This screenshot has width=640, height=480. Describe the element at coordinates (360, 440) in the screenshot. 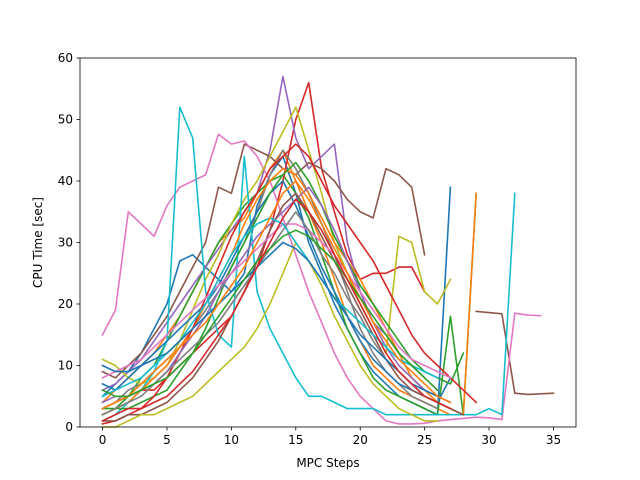

I see `x-tick-label: 20` at that location.